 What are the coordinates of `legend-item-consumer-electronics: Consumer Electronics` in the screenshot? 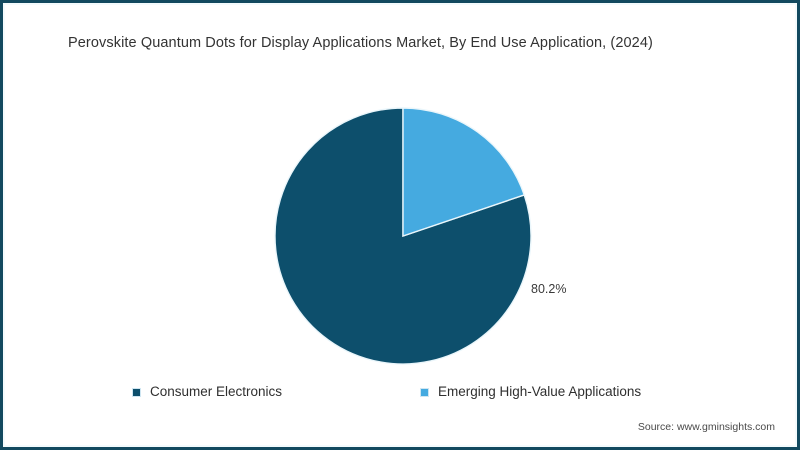 It's located at (207, 392).